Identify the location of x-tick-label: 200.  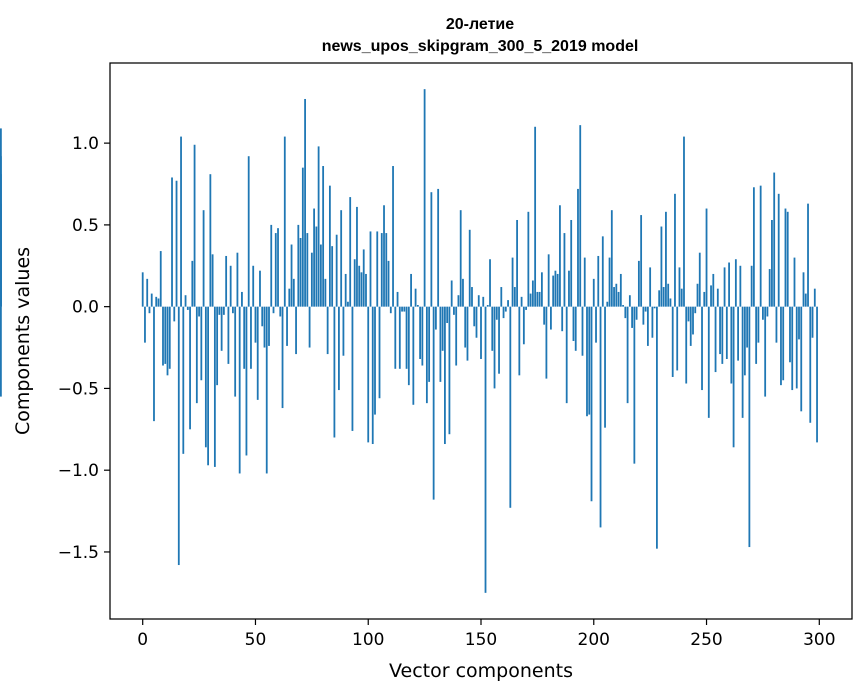
(594, 640).